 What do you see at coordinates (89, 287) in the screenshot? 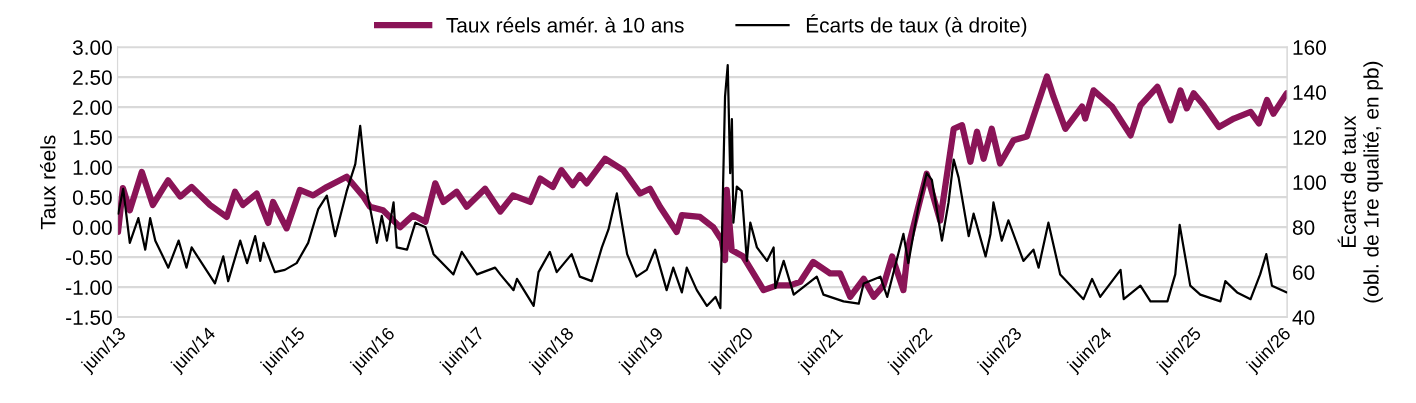
I see `y-tick-label: -1.00` at bounding box center [89, 287].